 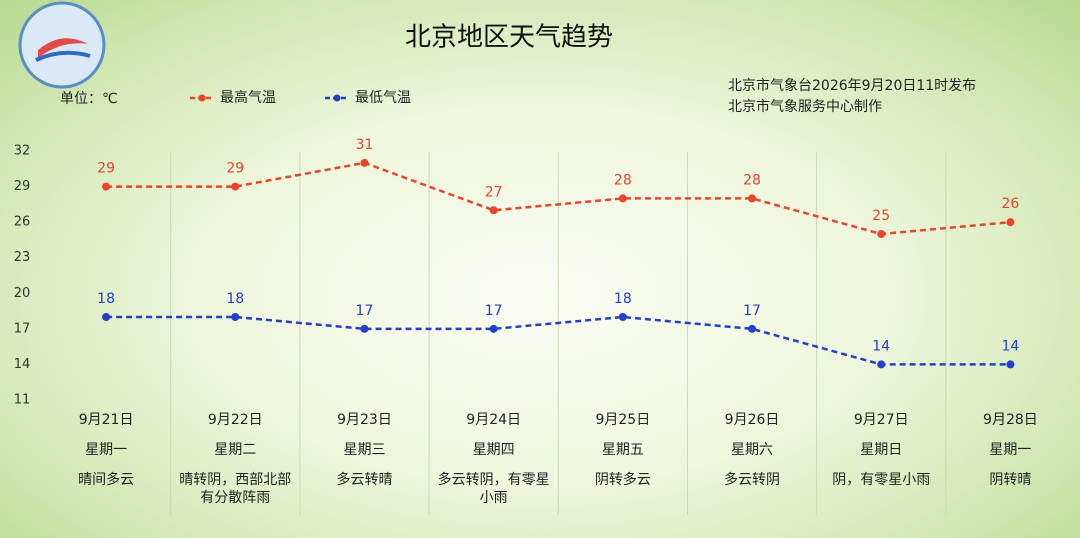 I want to click on y-tick-label: 29, so click(x=22, y=186).